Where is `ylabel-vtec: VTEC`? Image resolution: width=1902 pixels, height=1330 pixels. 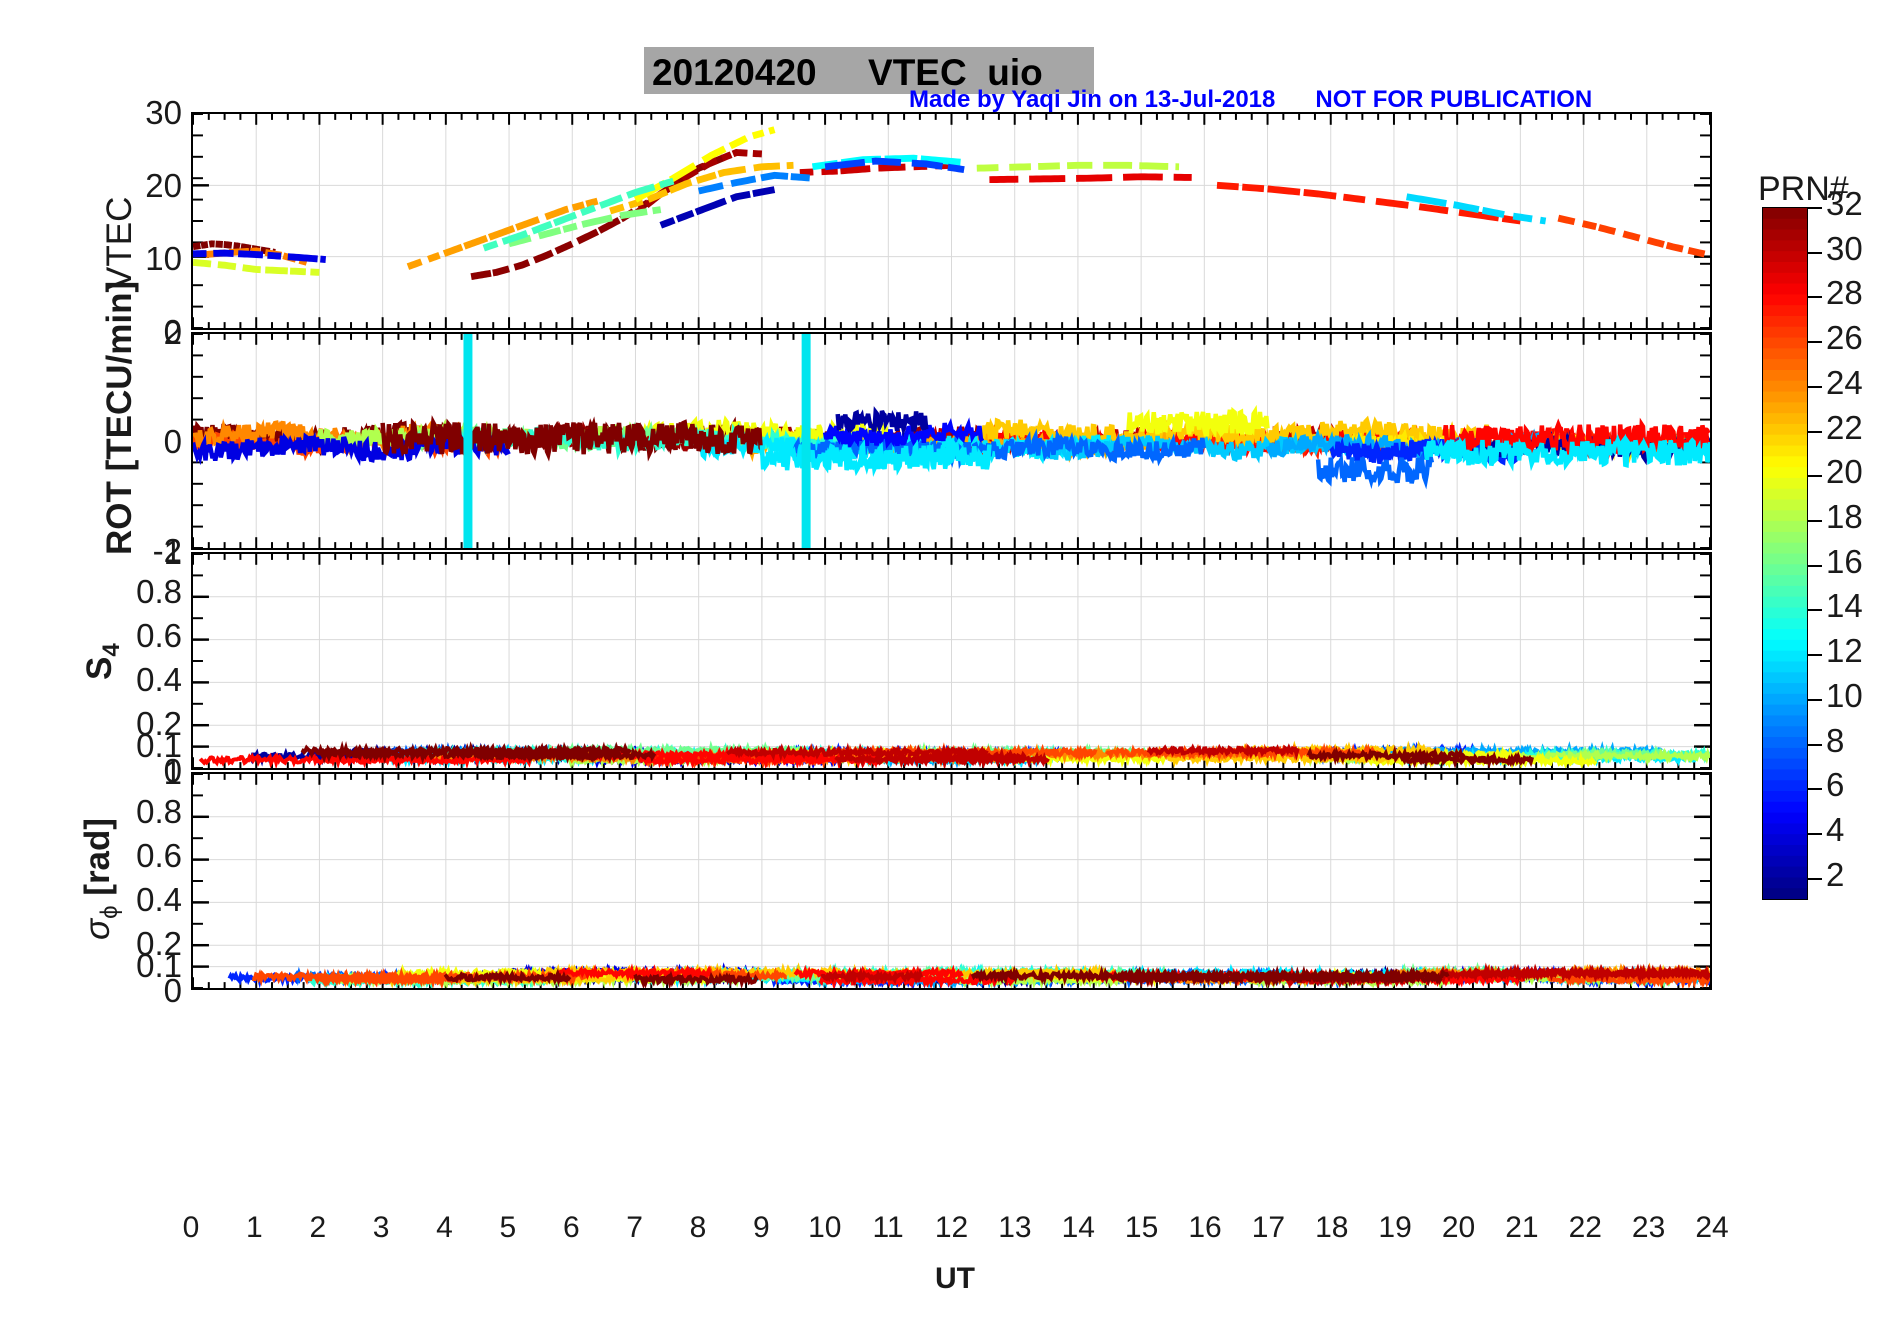 ylabel-vtec: VTEC is located at coordinates (119, 243).